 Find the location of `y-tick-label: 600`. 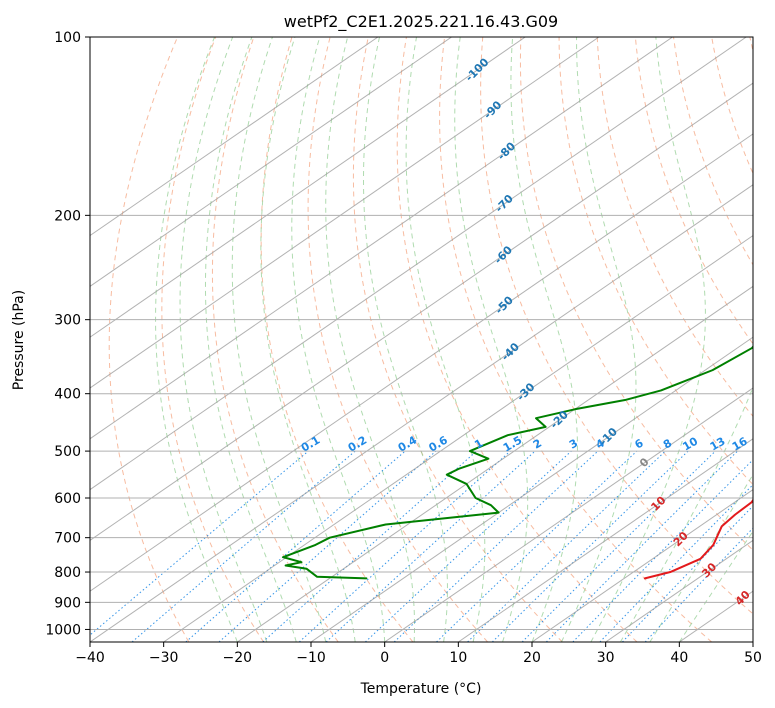

y-tick-label: 600 is located at coordinates (67, 499).